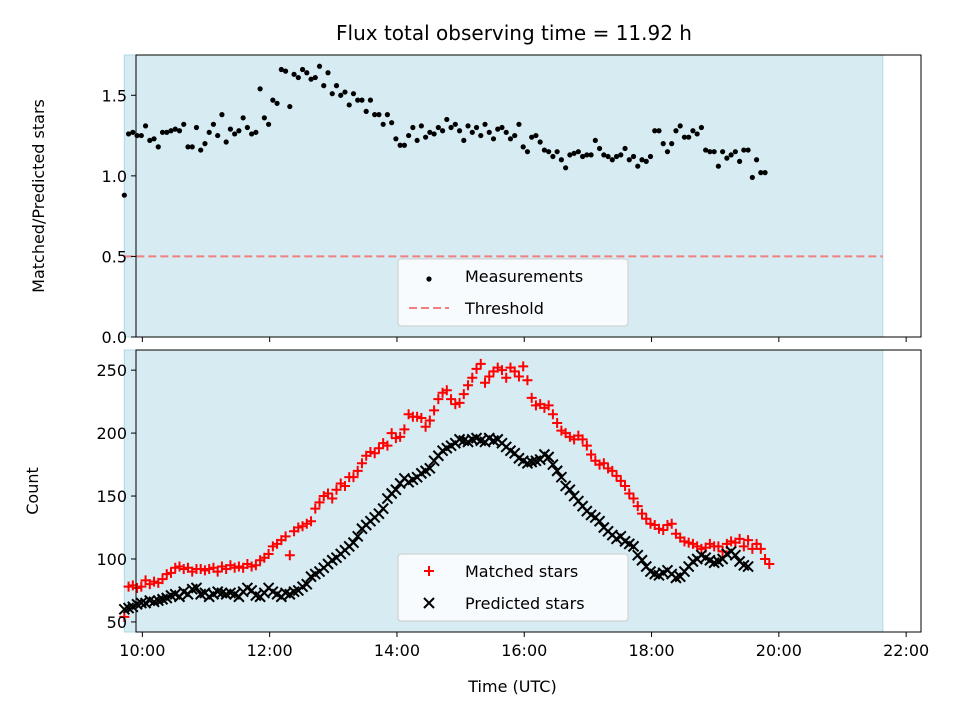 This screenshot has width=960, height=720. I want to click on y-tick-label: 50, so click(117, 622).